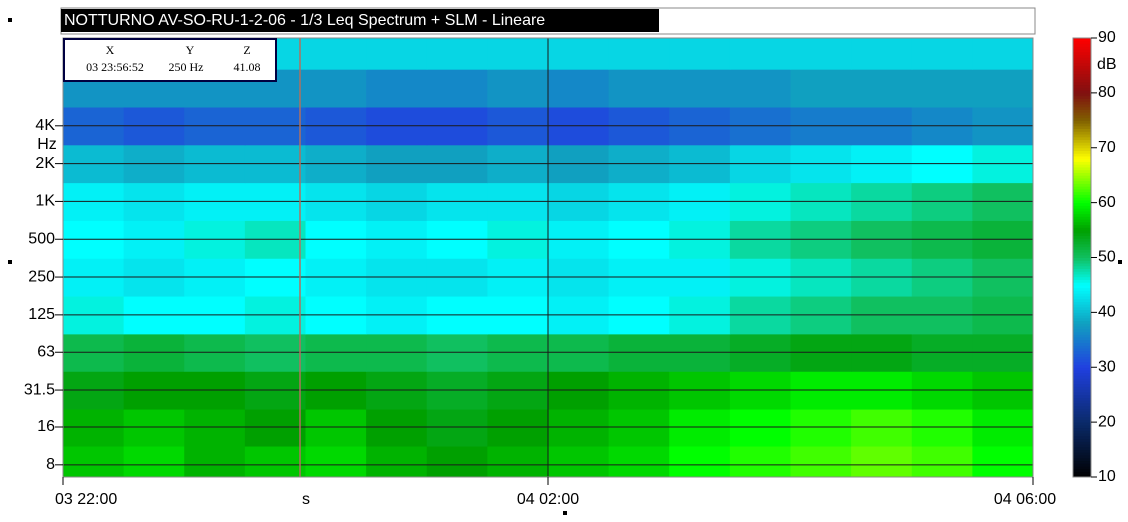  What do you see at coordinates (1107, 257) in the screenshot?
I see `colorbar-tick-label: 50` at bounding box center [1107, 257].